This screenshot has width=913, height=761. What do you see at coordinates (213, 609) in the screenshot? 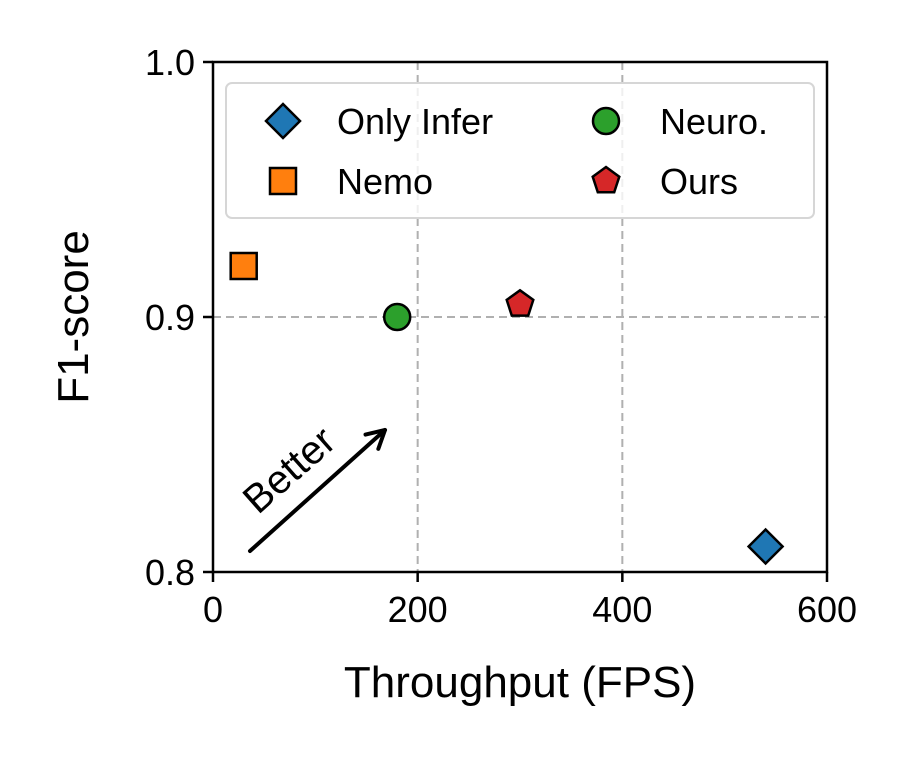
I see `x-tick-label: 0` at bounding box center [213, 609].